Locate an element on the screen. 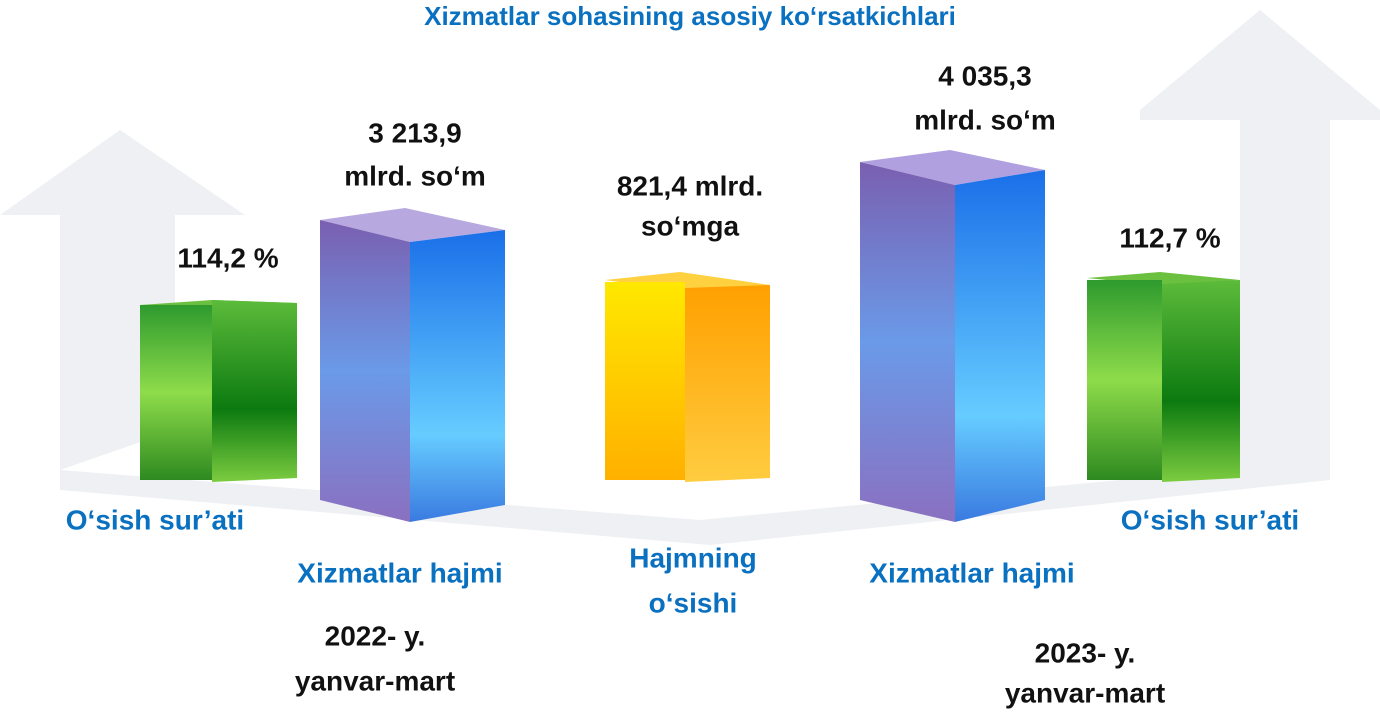 The width and height of the screenshot is (1380, 714). value-label: 3 213,9 is located at coordinates (414, 132).